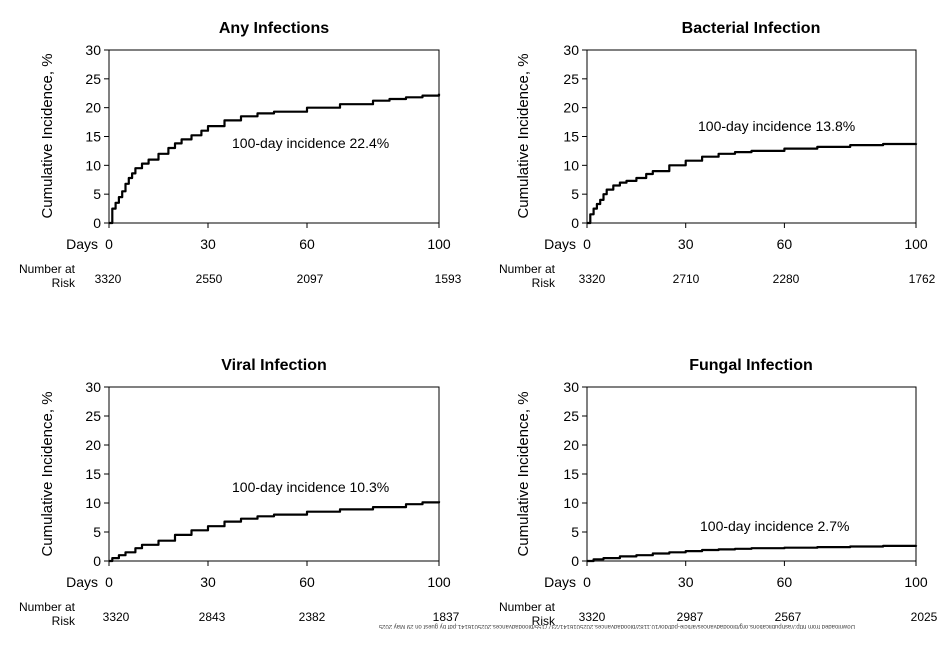  I want to click on panel-title: Bacterial Infection, so click(751, 28).